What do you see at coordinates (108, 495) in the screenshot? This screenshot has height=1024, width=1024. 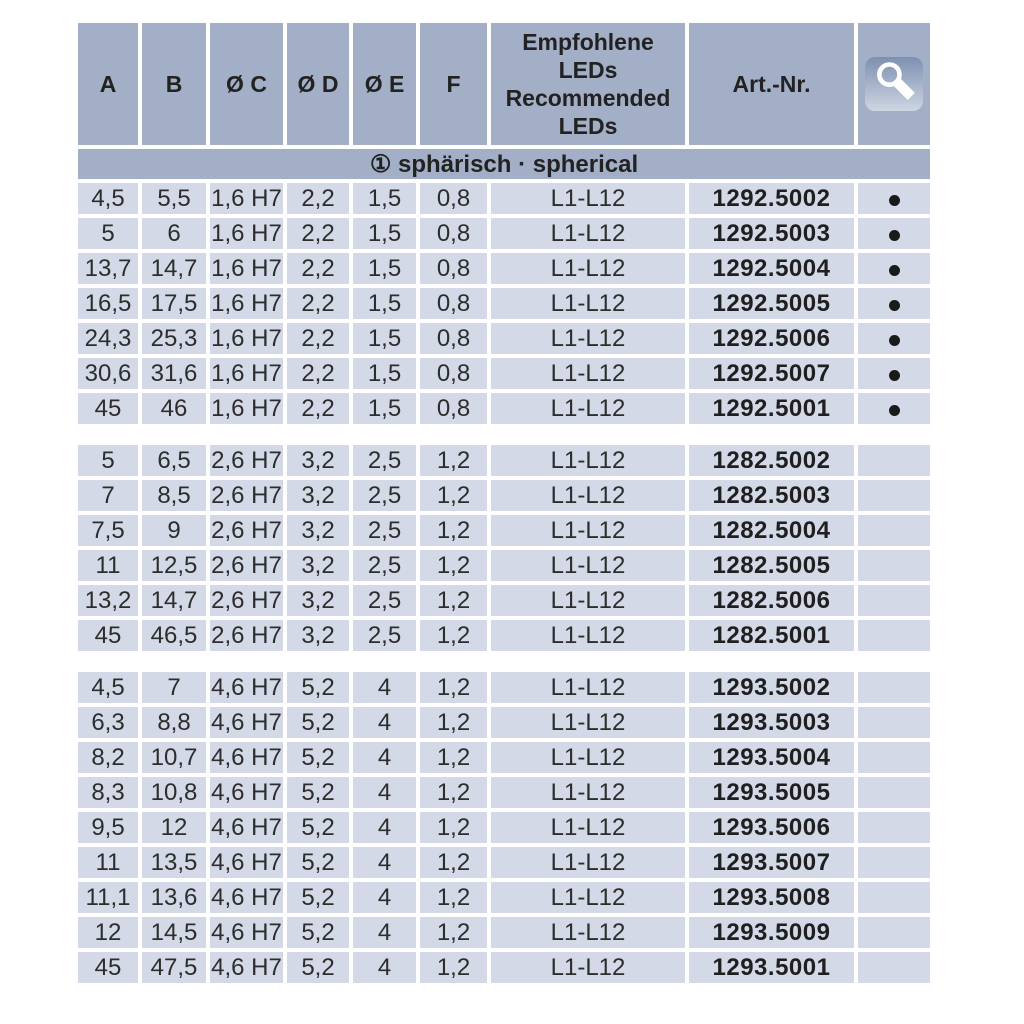 I see `cell-a: 7` at bounding box center [108, 495].